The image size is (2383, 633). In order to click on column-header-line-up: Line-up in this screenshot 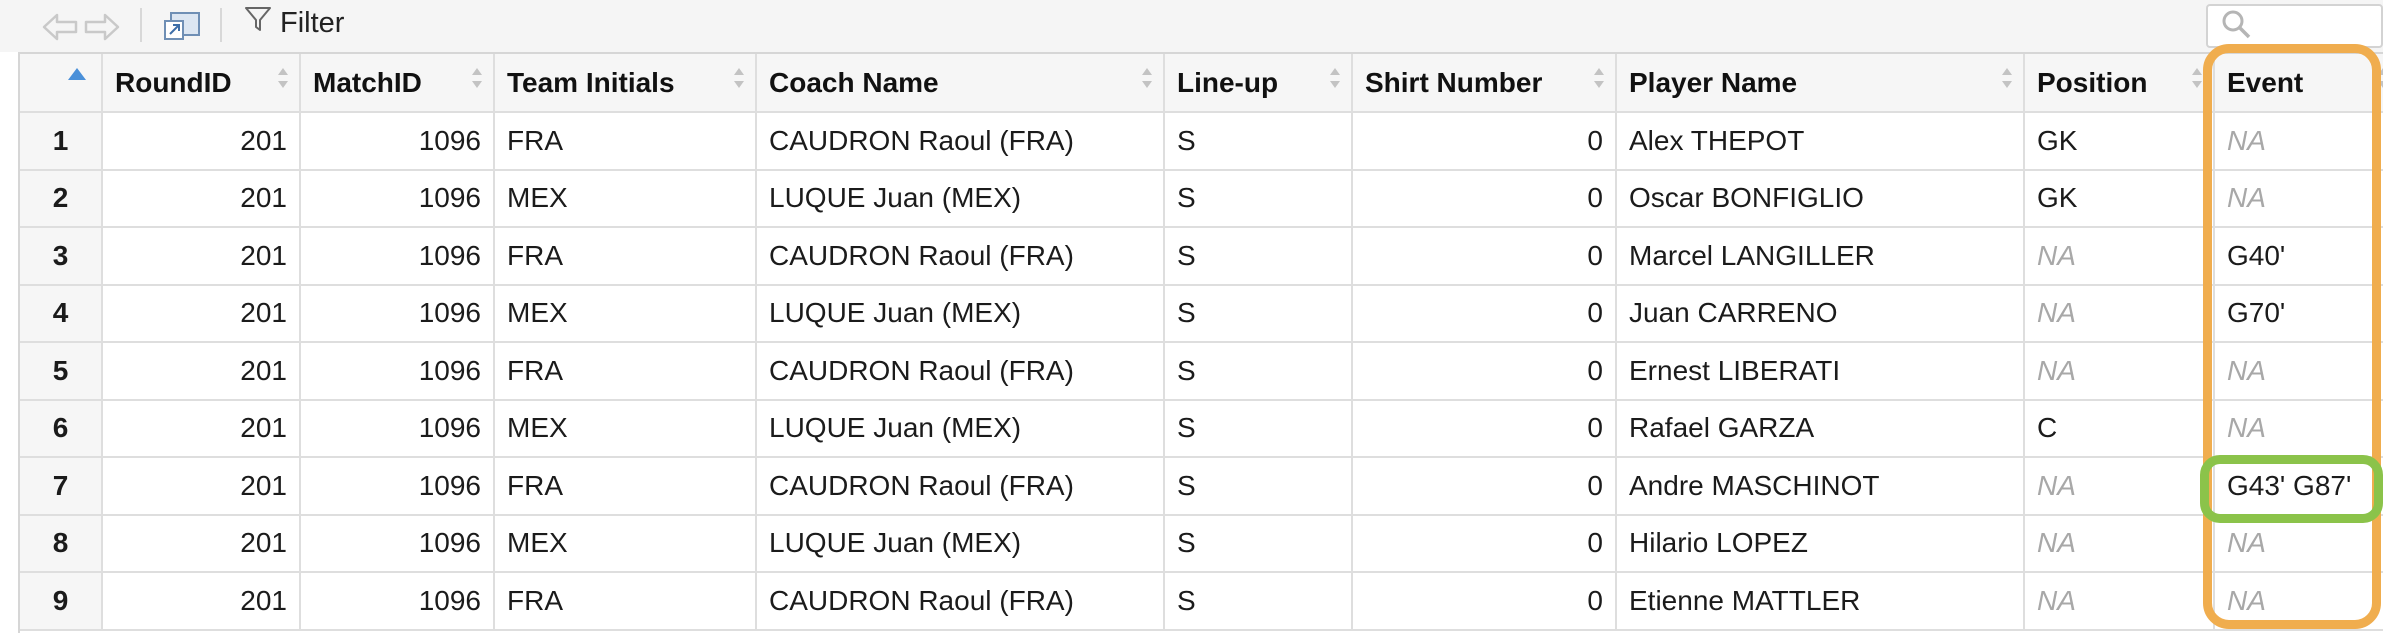, I will do `click(1258, 83)`.